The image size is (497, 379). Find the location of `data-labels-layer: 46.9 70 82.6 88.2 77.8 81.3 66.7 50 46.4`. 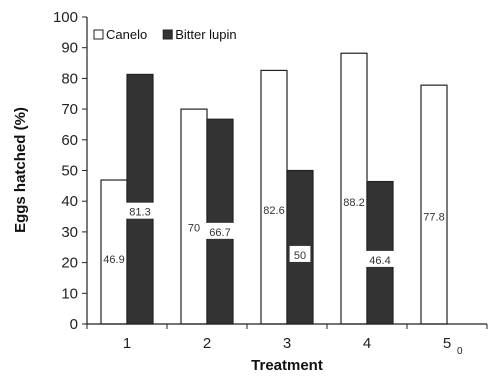

data-labels-layer: 46.9 70 82.6 88.2 77.8 81.3 66.7 50 46.4 is located at coordinates (274, 232).